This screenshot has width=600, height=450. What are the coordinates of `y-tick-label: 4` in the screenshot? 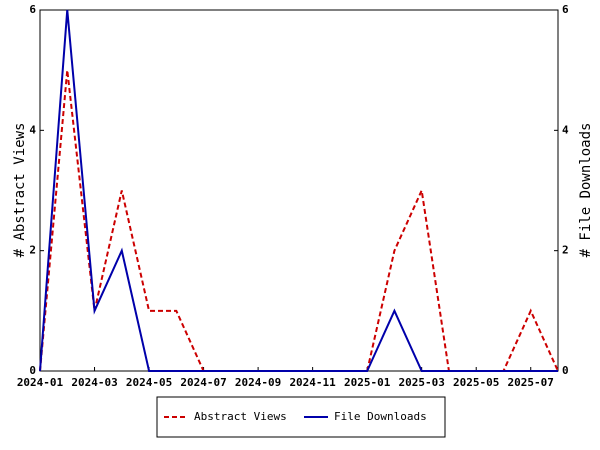 It's located at (32, 129).